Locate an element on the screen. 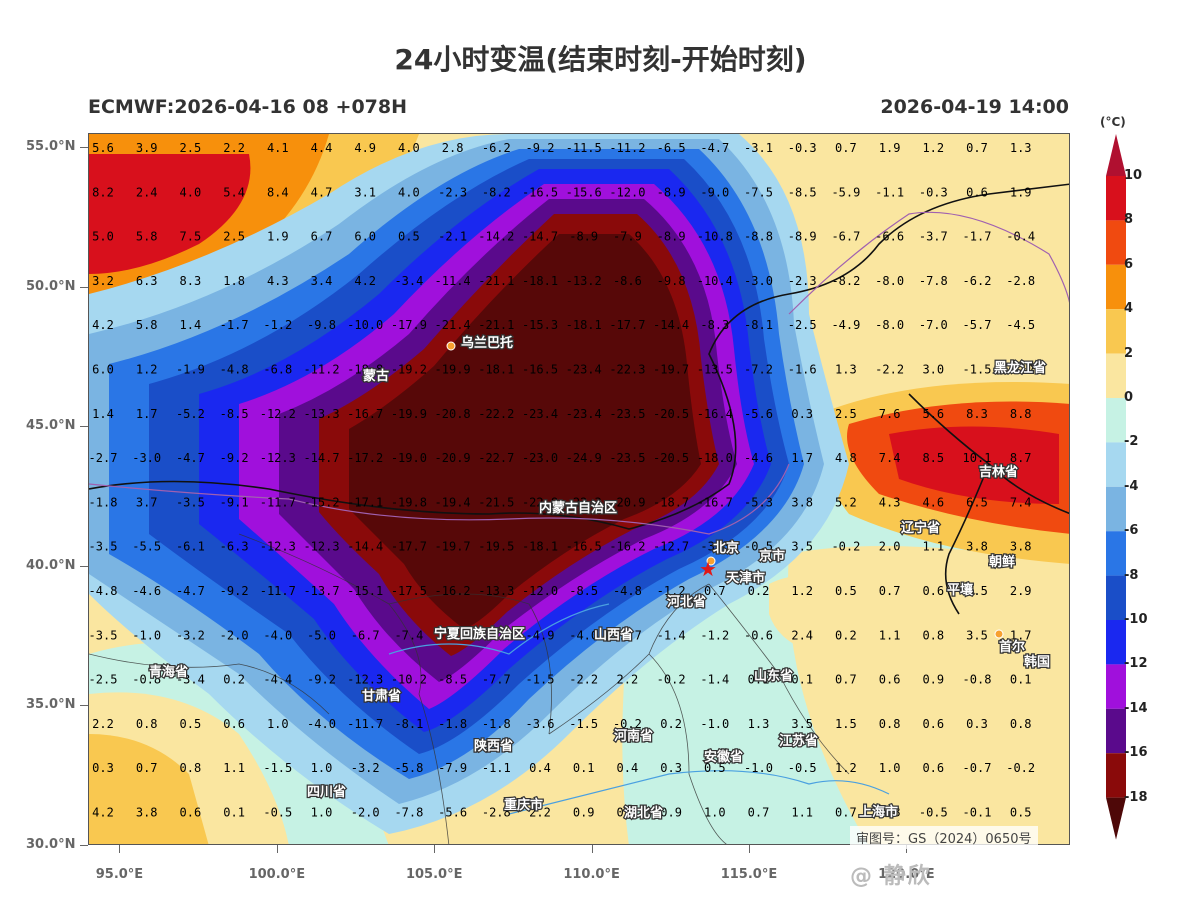 This screenshot has height=900, width=1201. colorbar-label: 4 is located at coordinates (1129, 309).